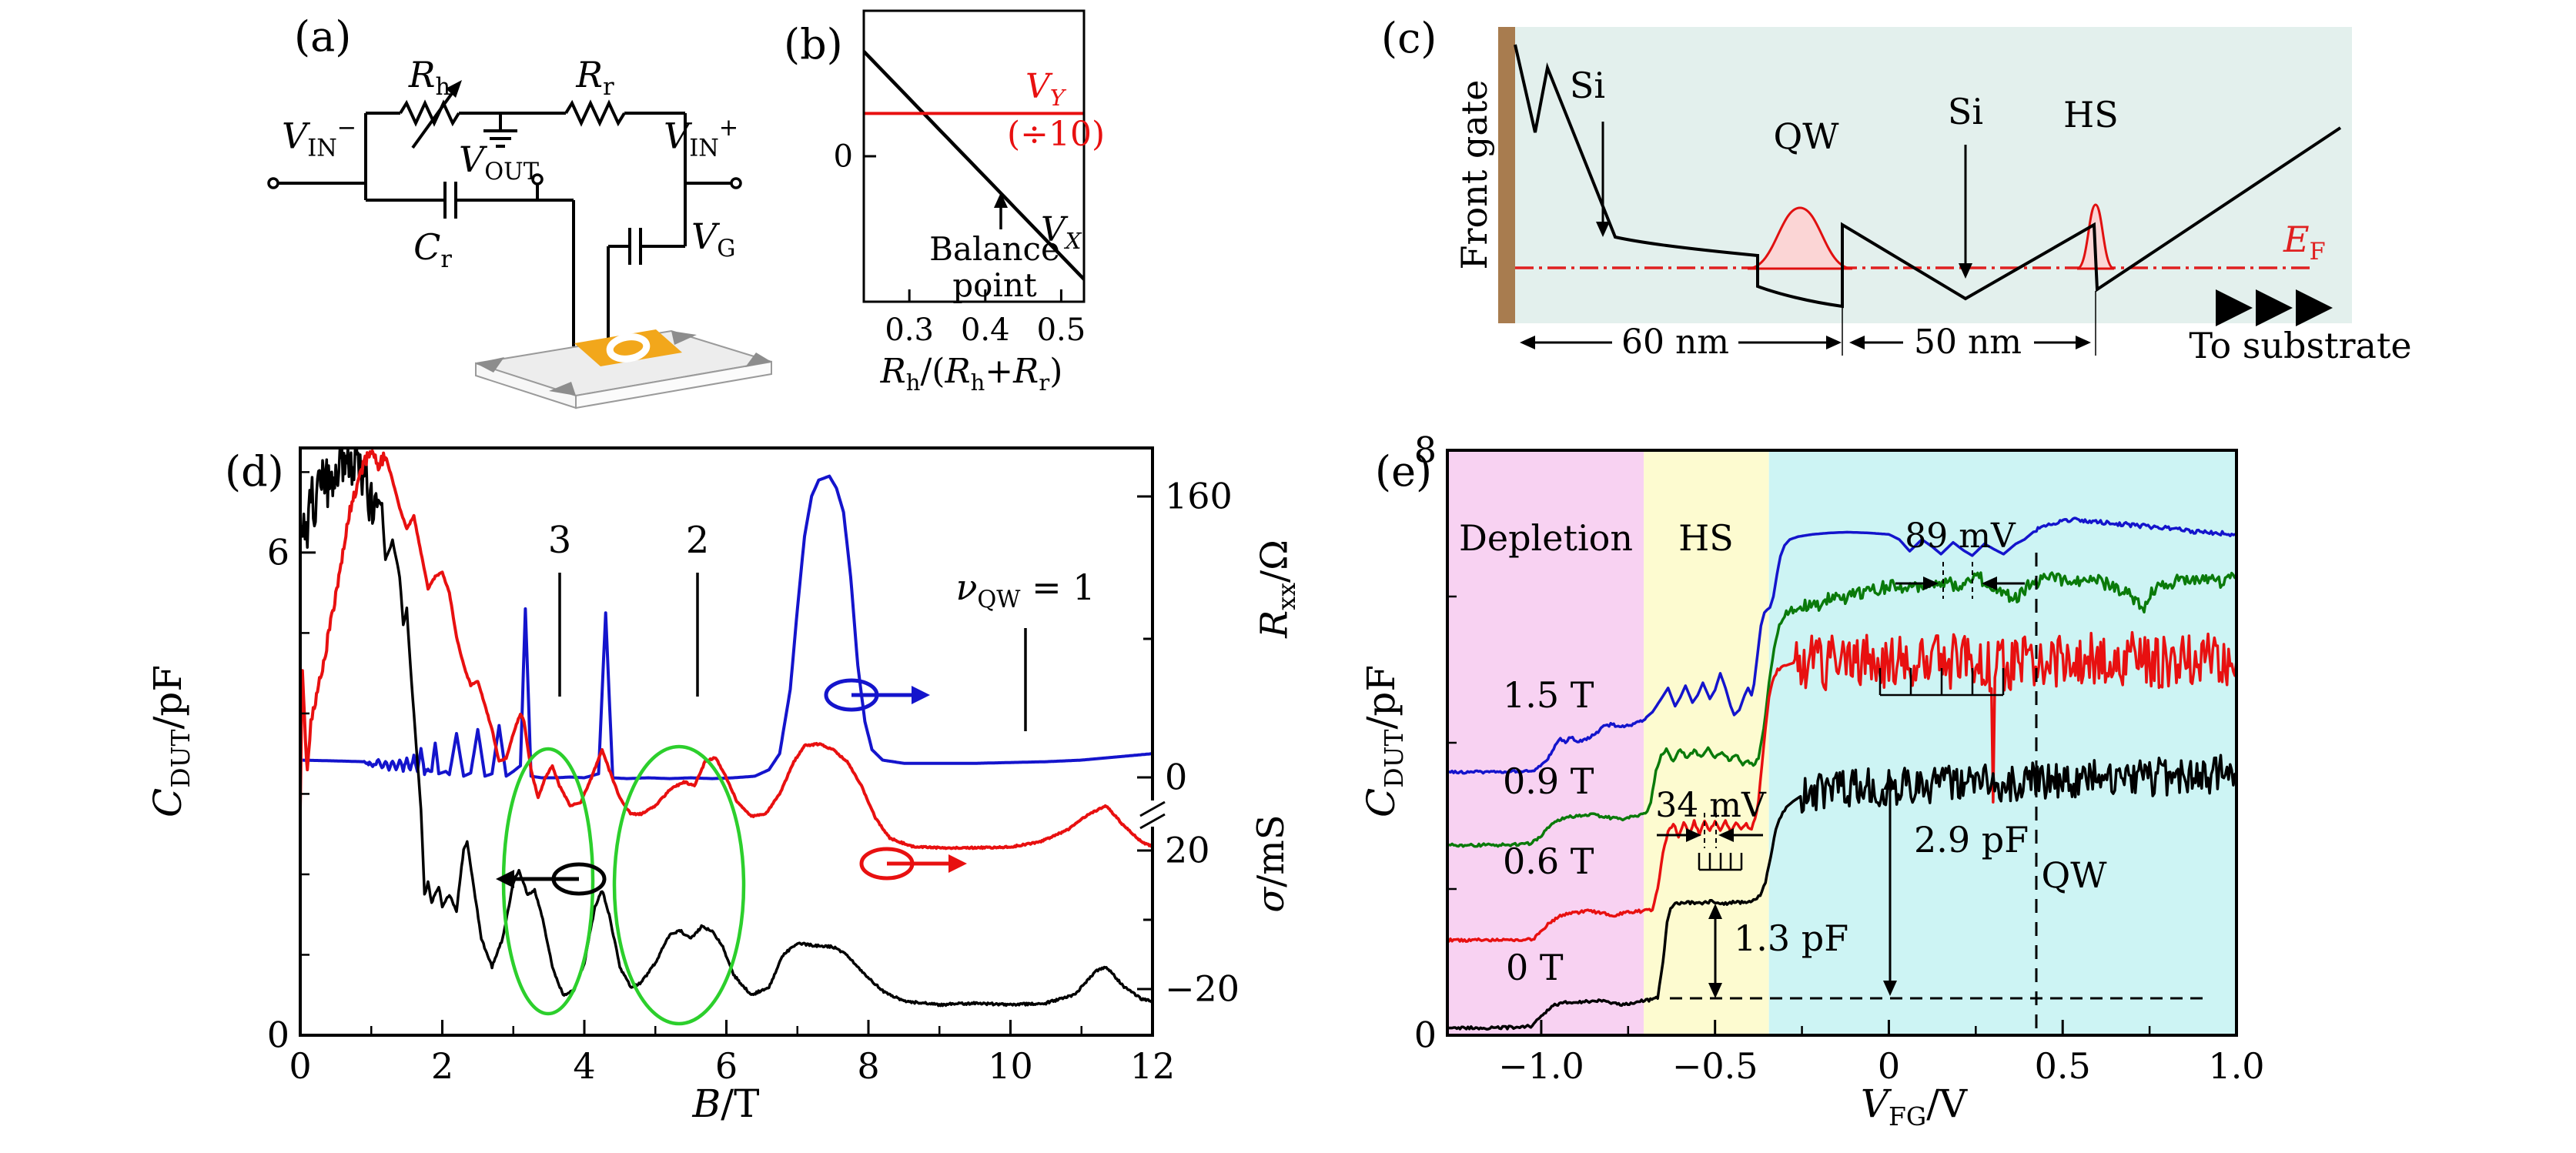 This screenshot has width=2576, height=1153. I want to click on cr-label: Cr, so click(433, 250).